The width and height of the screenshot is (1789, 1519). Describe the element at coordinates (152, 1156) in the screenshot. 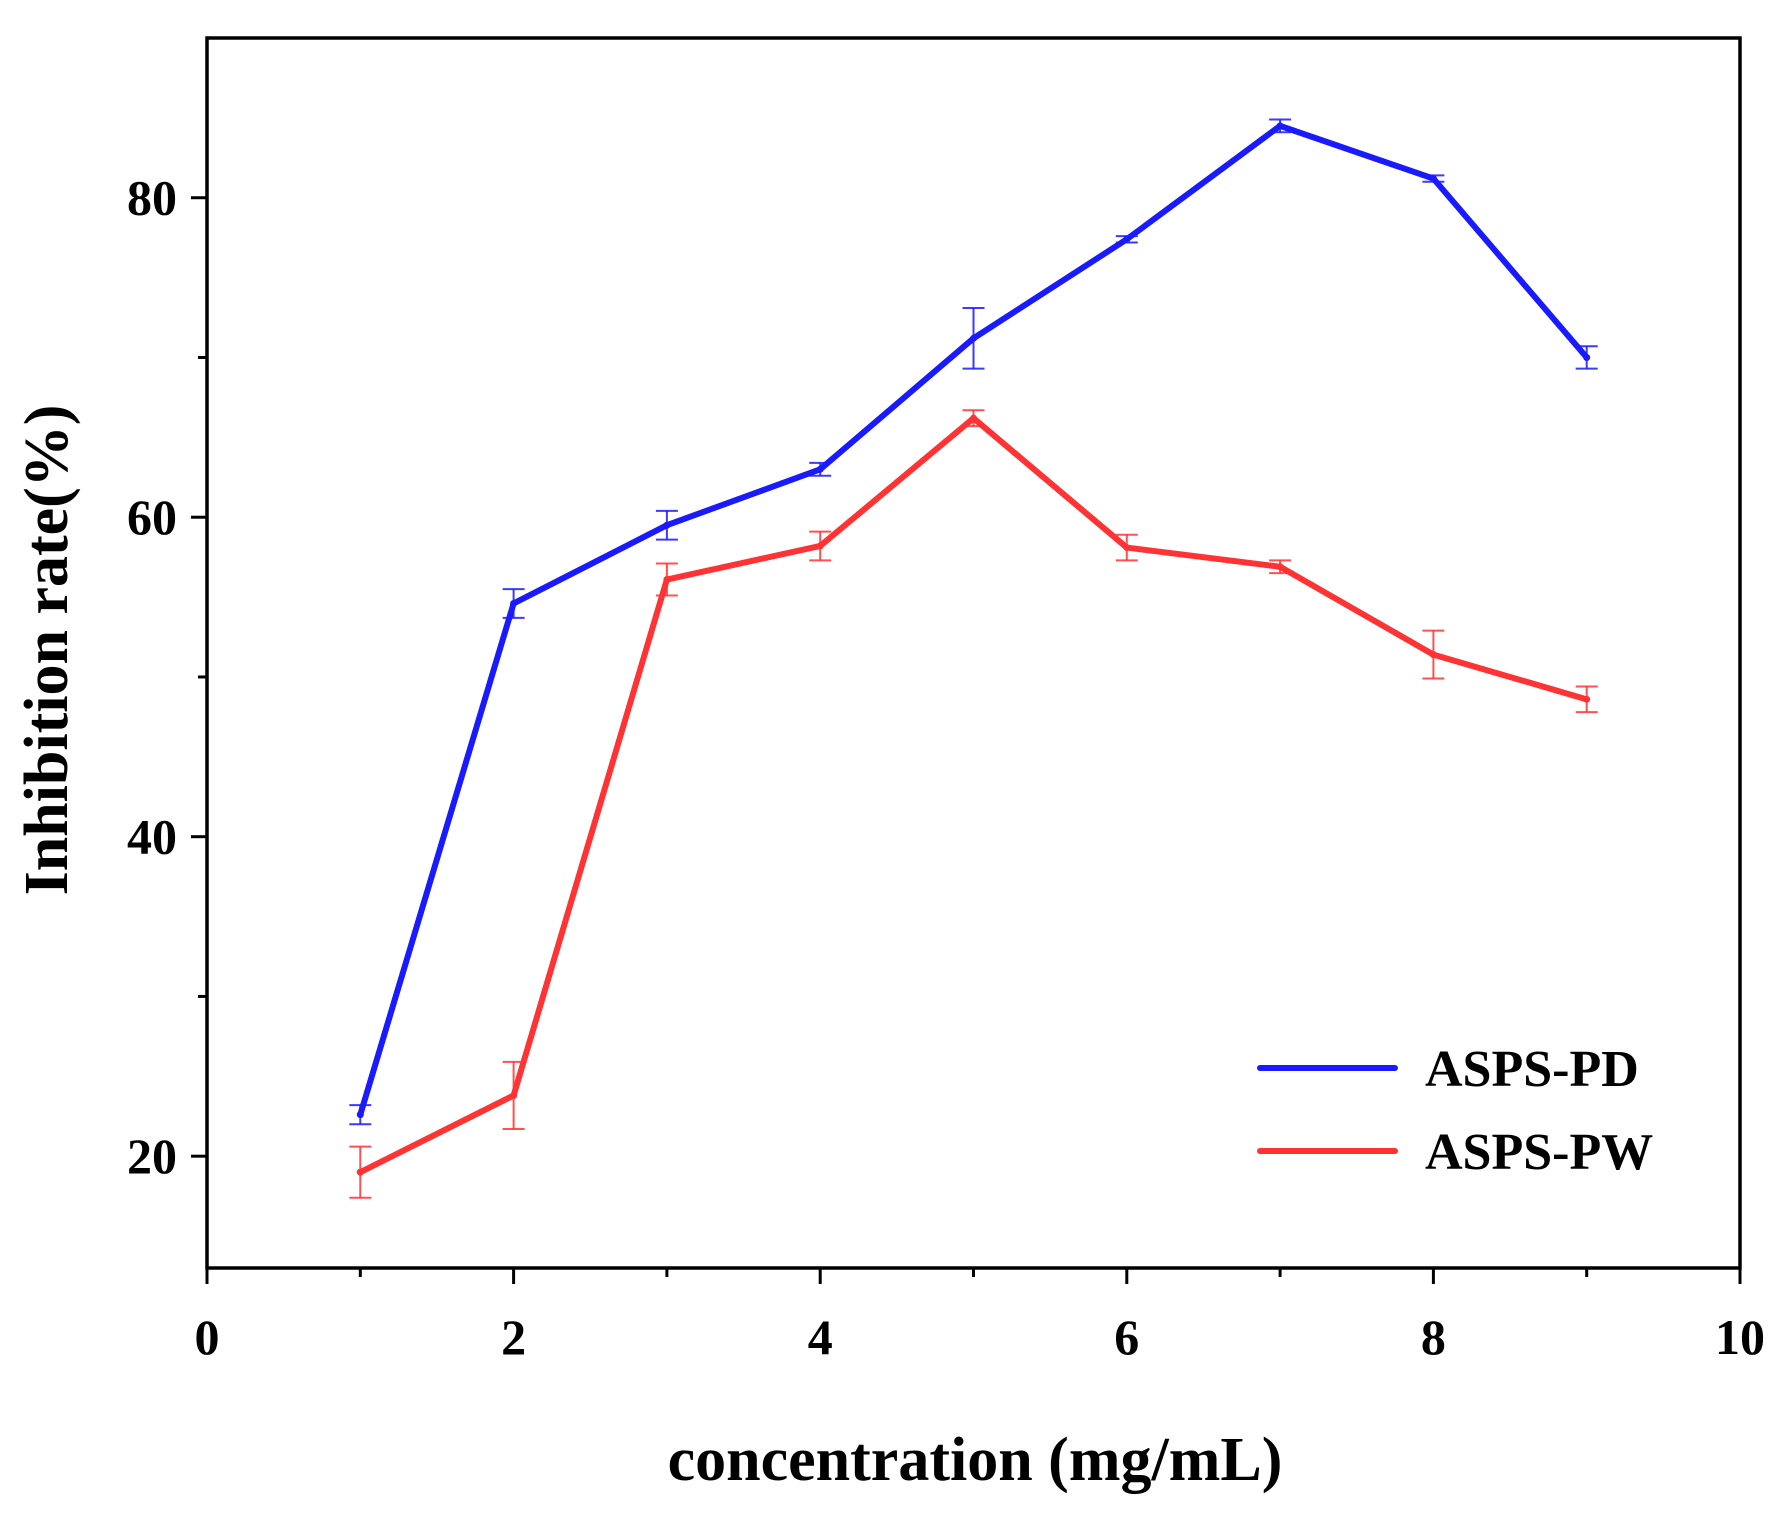

I see `y-tick-label: 20` at that location.